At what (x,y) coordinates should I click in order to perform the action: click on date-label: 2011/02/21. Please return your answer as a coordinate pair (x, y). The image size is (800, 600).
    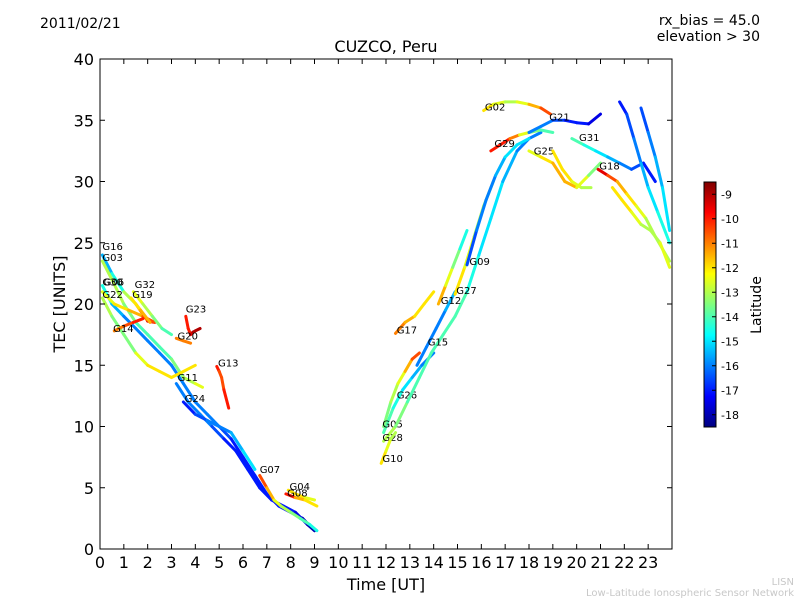
    Looking at the image, I should click on (80, 24).